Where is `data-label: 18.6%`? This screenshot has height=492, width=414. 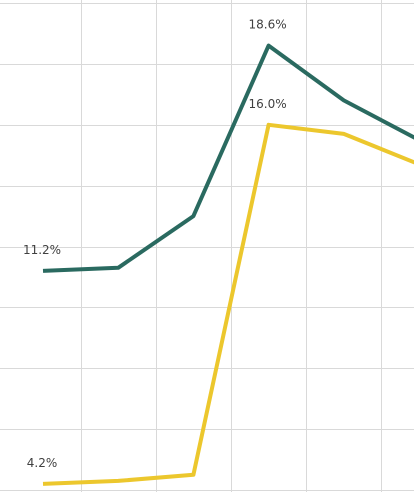 data-label: 18.6% is located at coordinates (268, 25).